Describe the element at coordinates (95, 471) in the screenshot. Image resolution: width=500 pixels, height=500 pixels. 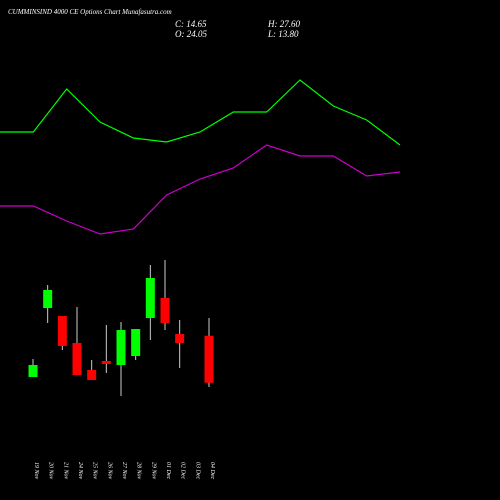
I see `x-tick-label: 25 Nov` at that location.